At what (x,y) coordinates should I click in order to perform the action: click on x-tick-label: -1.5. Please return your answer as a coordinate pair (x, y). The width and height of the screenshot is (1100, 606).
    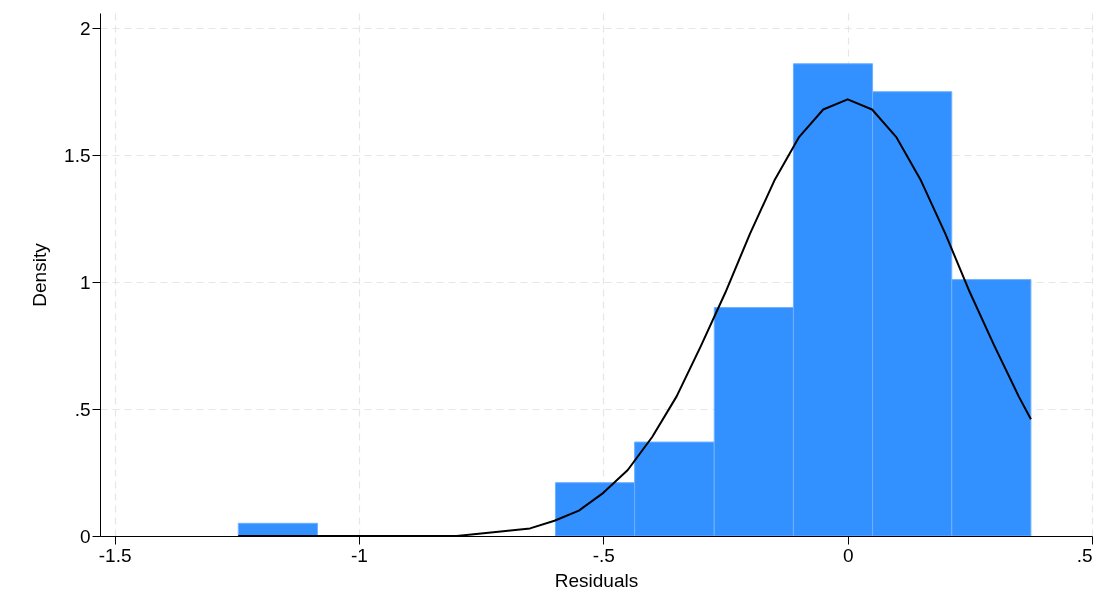
    Looking at the image, I should click on (115, 555).